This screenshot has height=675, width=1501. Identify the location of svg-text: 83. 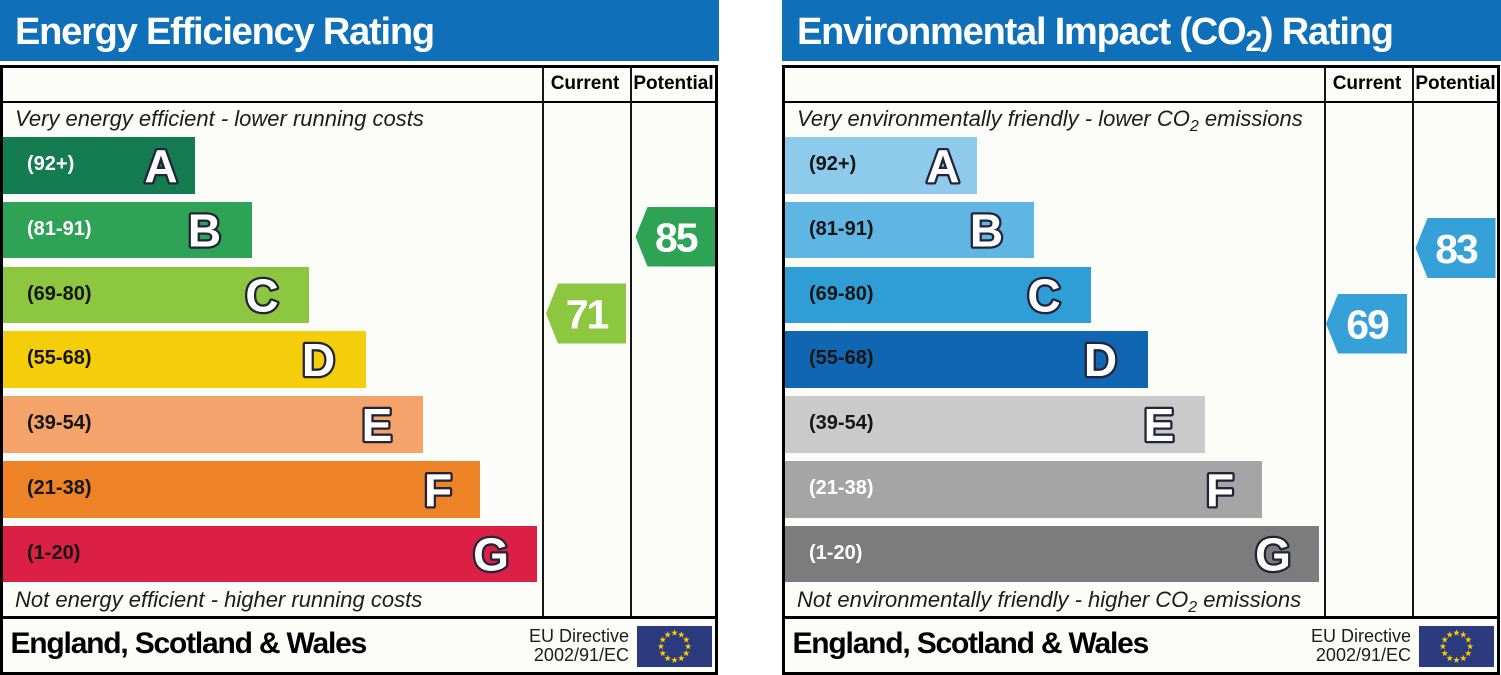
(1456, 249).